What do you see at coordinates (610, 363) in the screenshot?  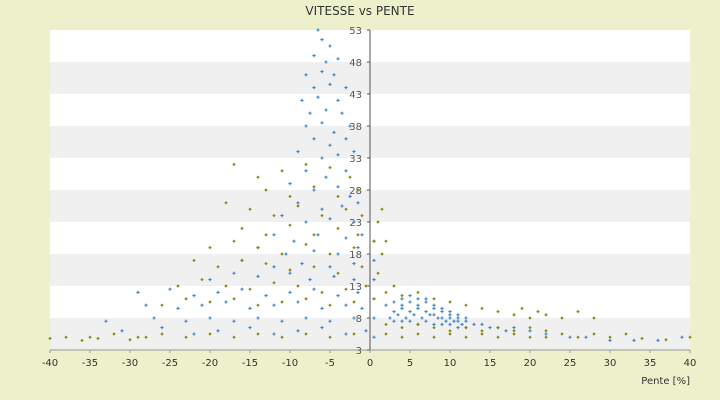 I see `x-tick-label: 30` at bounding box center [610, 363].